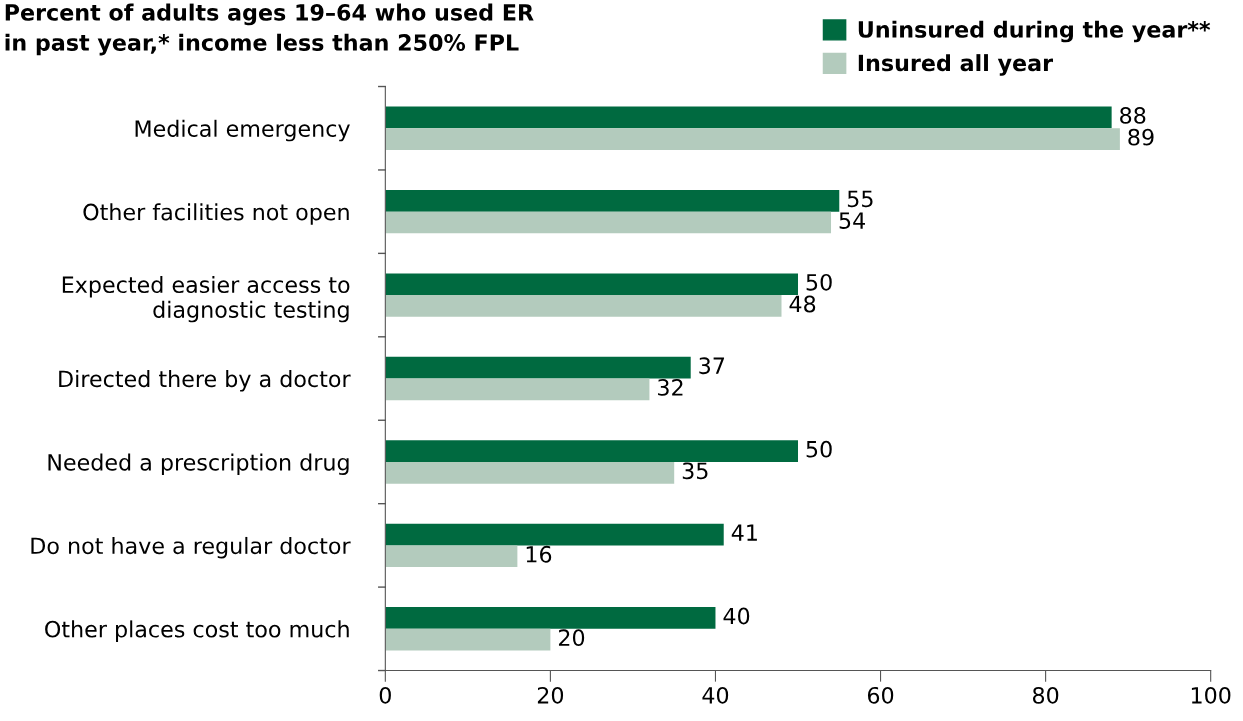 Image resolution: width=1243 pixels, height=721 pixels. I want to click on y-tick-label: Medical emergency, so click(242, 130).